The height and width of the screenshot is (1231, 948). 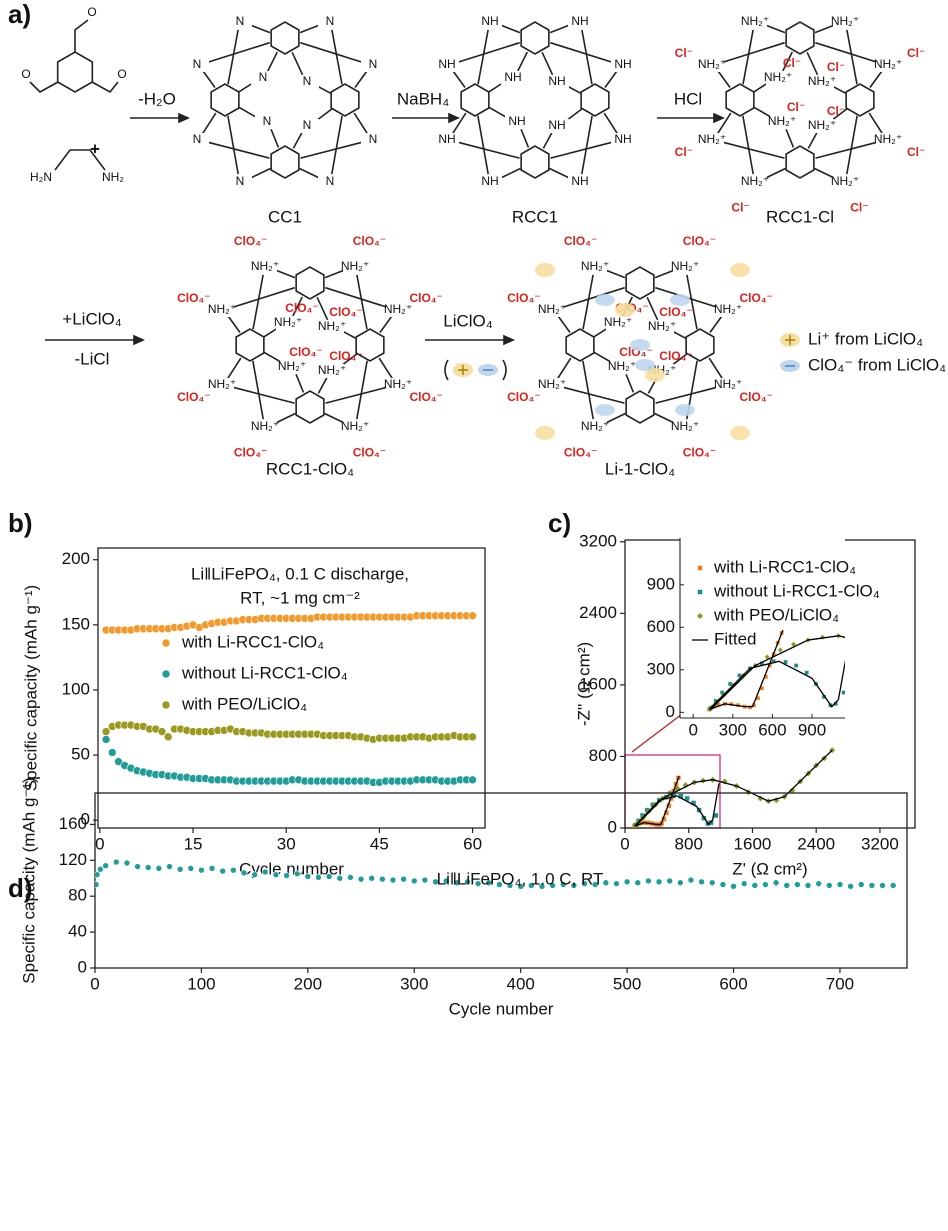 I want to click on x-tick-label: 0, so click(x=94, y=983).